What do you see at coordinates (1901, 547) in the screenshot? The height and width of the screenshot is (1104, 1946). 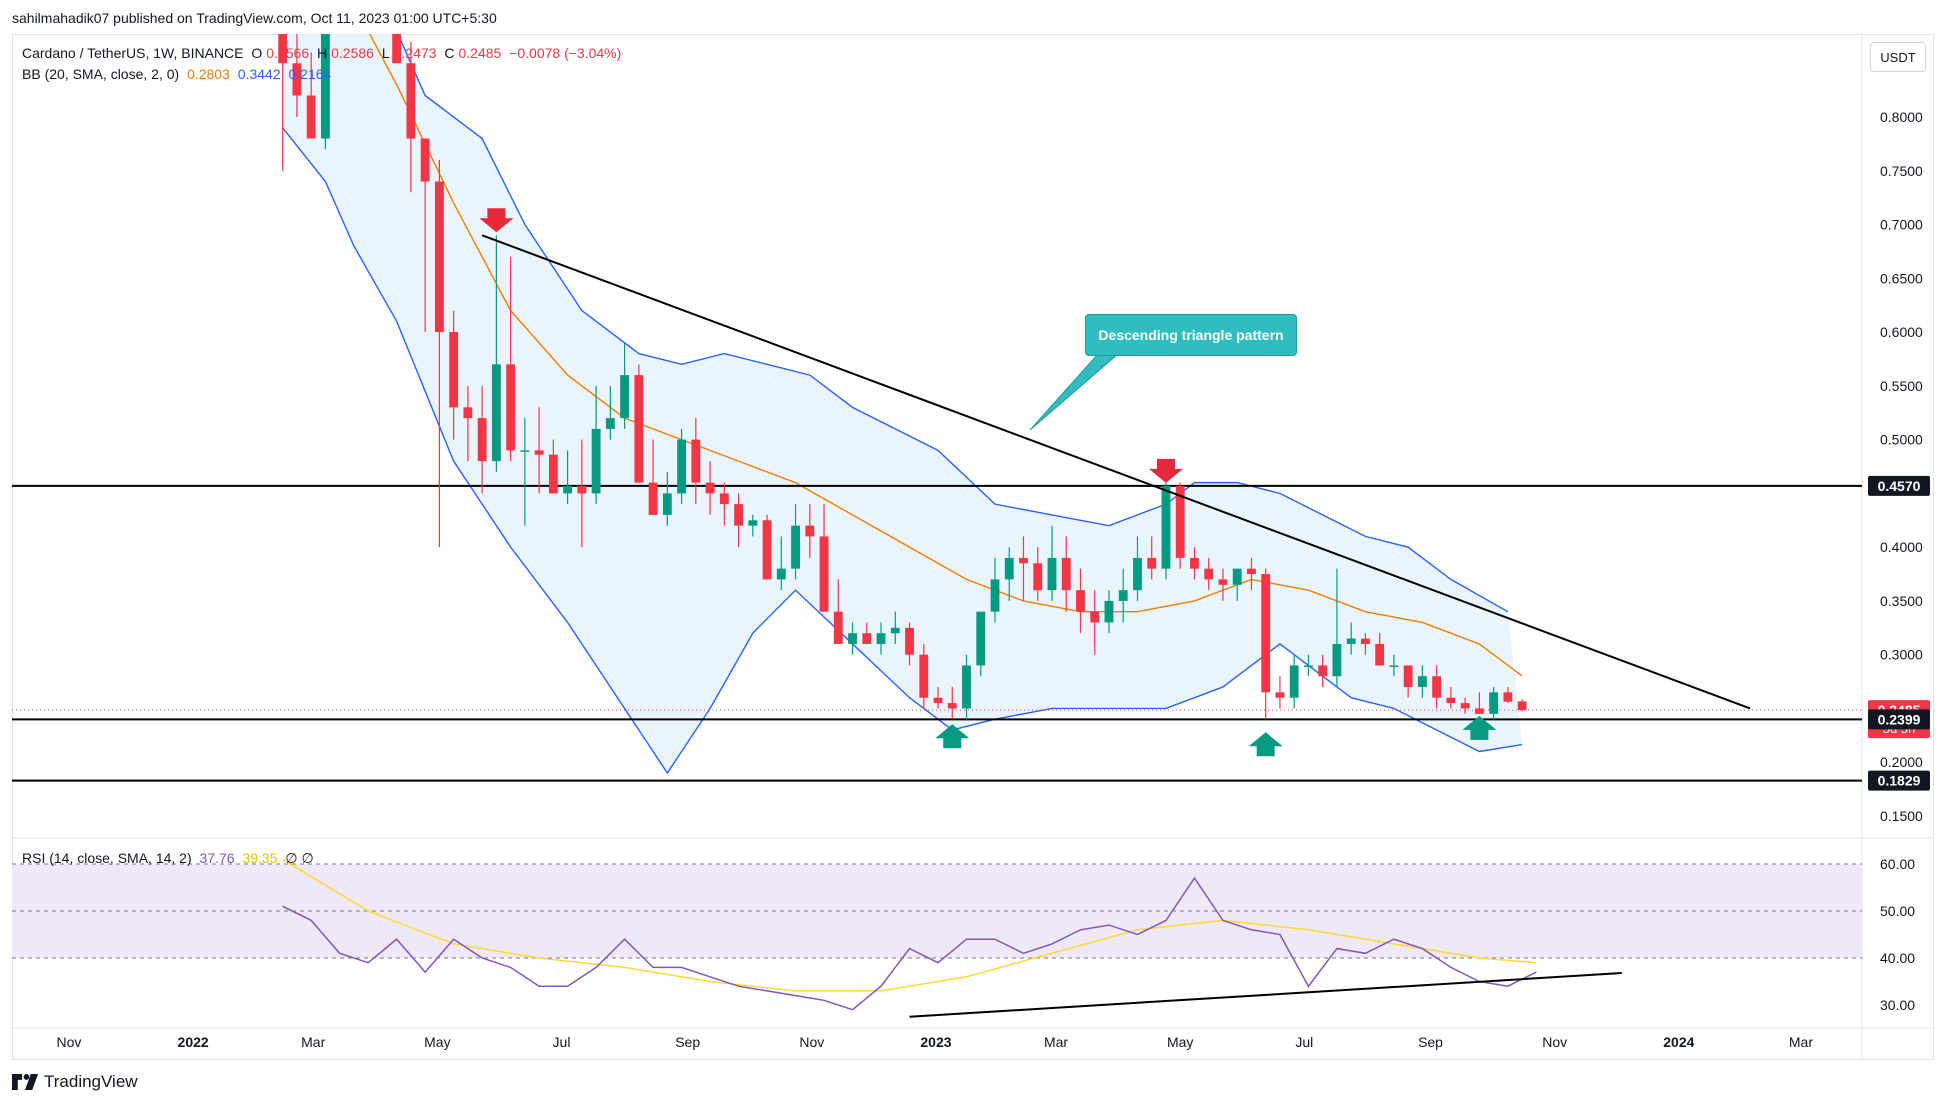 I see `price-tick-label: 0.4000` at bounding box center [1901, 547].